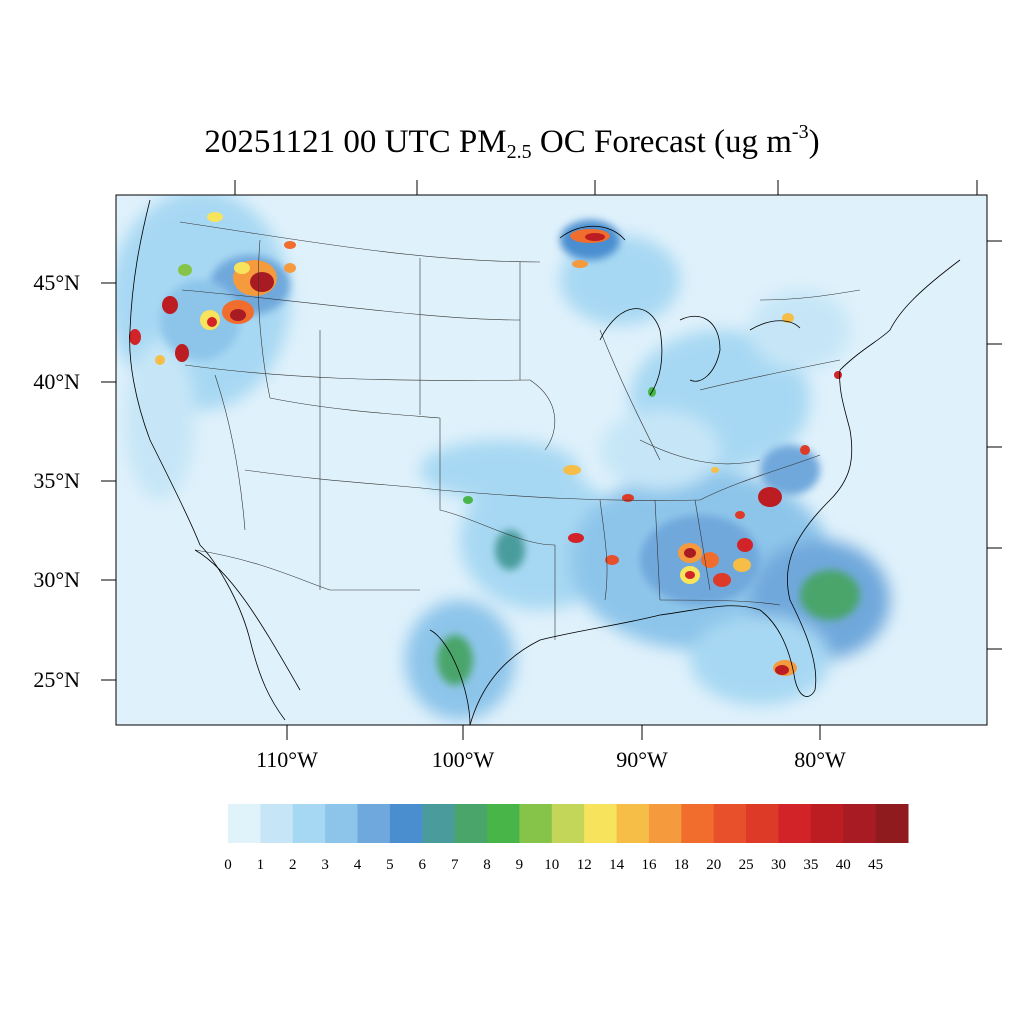  Describe the element at coordinates (293, 865) in the screenshot. I see `colorbar-label: 2` at that location.